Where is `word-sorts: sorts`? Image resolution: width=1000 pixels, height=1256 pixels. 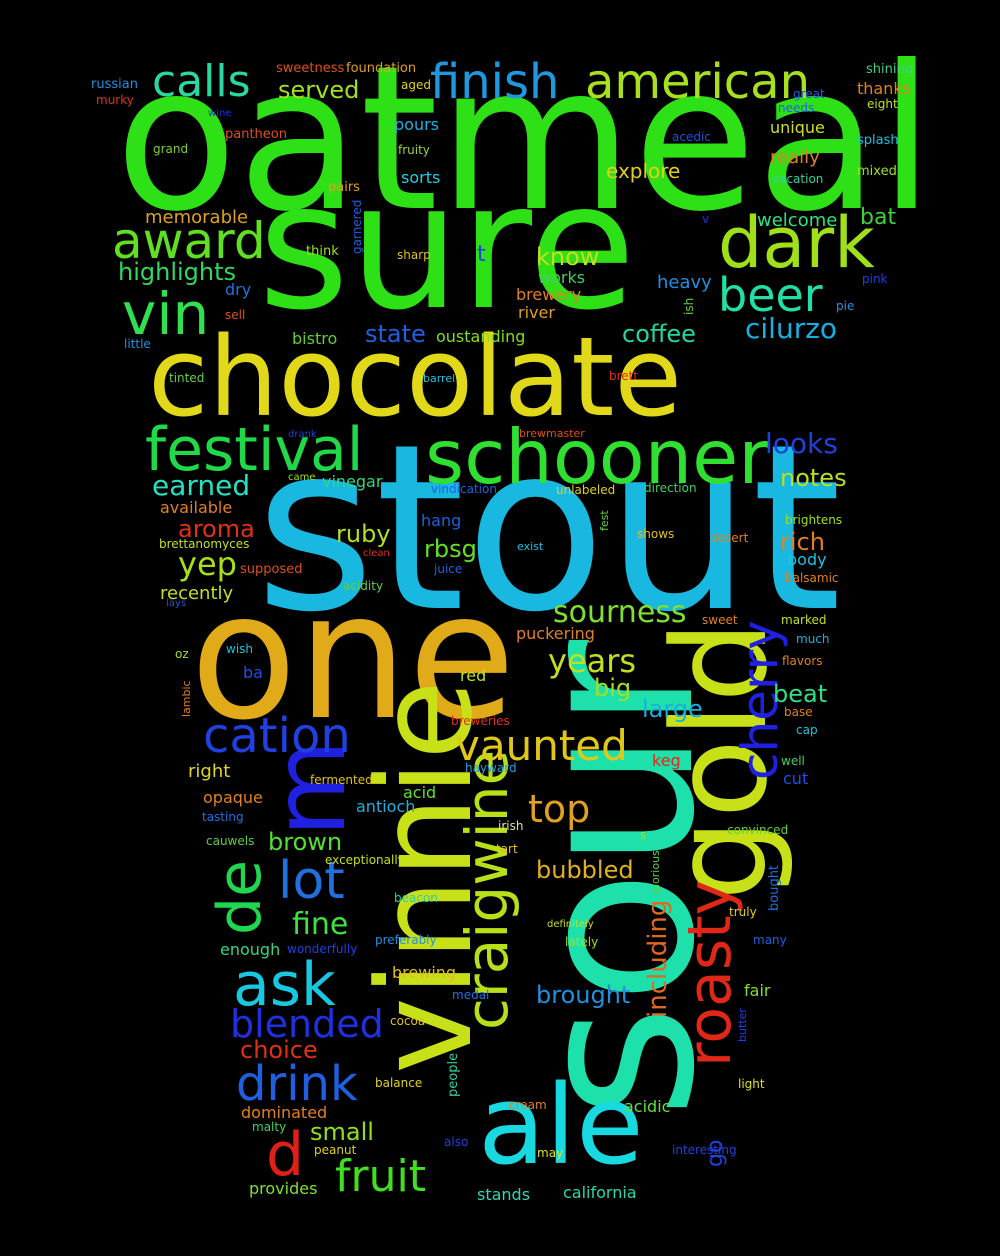
word-sorts: sorts is located at coordinates (421, 177).